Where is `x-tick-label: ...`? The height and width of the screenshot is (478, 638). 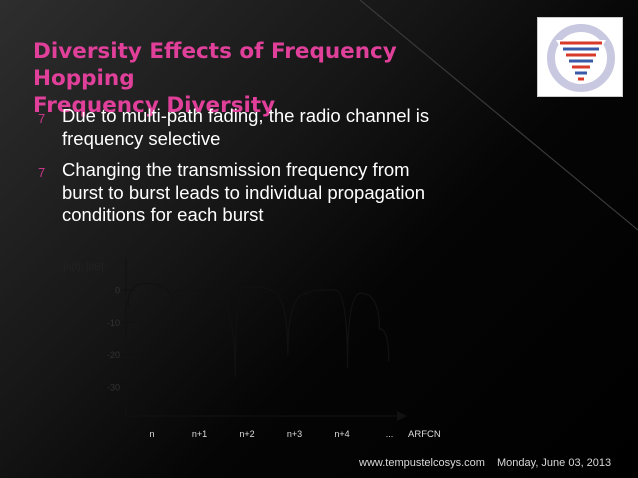
x-tick-label: ... is located at coordinates (390, 434).